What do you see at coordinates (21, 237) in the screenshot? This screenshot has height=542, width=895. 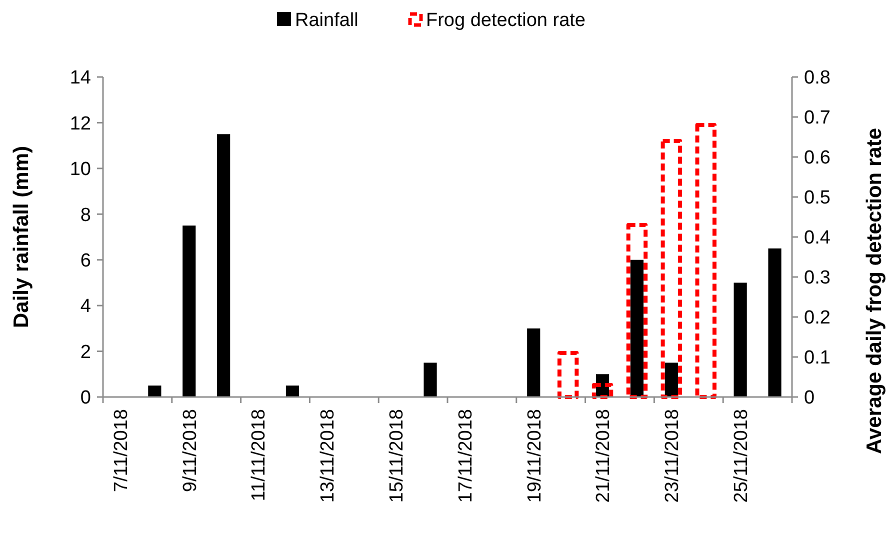 I see `y-axis-title: Daily rainfall (mm)` at bounding box center [21, 237].